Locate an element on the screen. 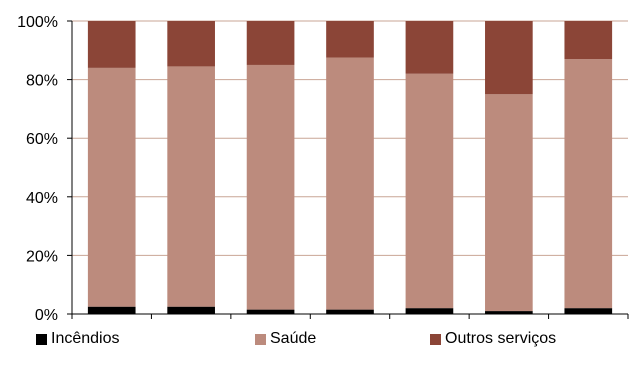  legend-label: Outros serviços is located at coordinates (501, 338).